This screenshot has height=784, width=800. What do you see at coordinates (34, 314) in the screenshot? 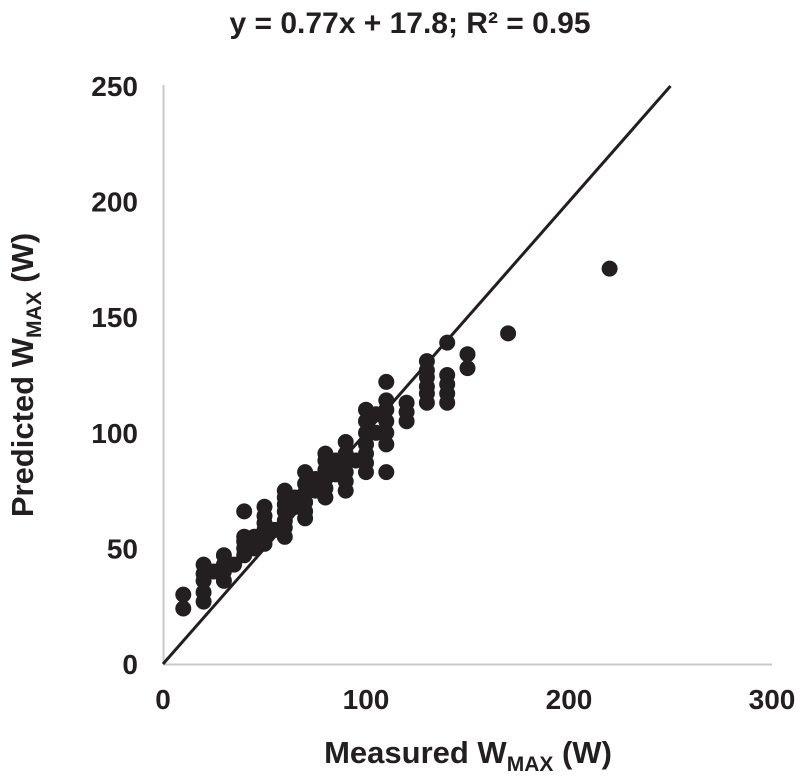
I see `y-axis-title-subscript: MAX` at bounding box center [34, 314].